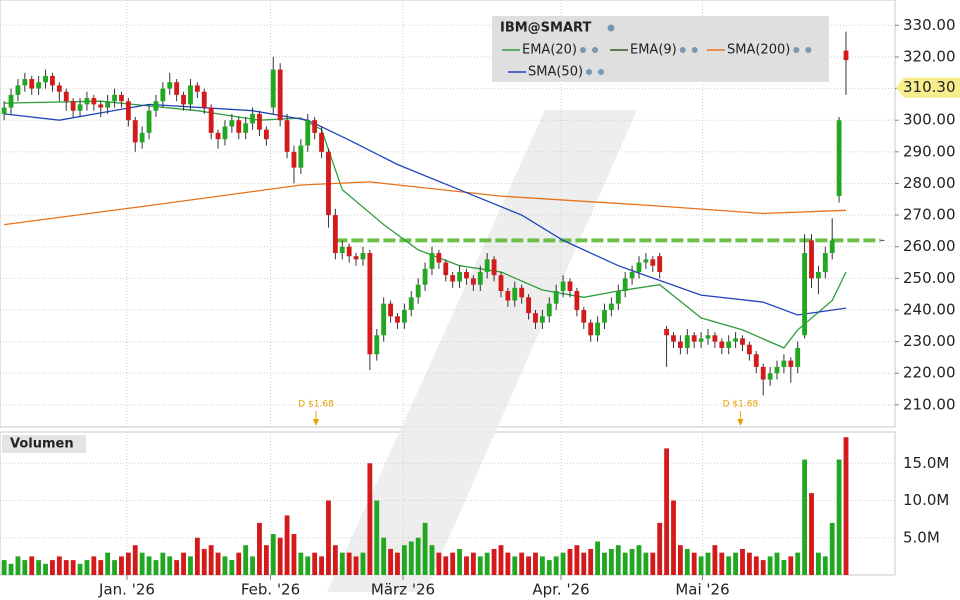 The image size is (960, 600). I want to click on y-tick-label: 270.00, so click(929, 215).